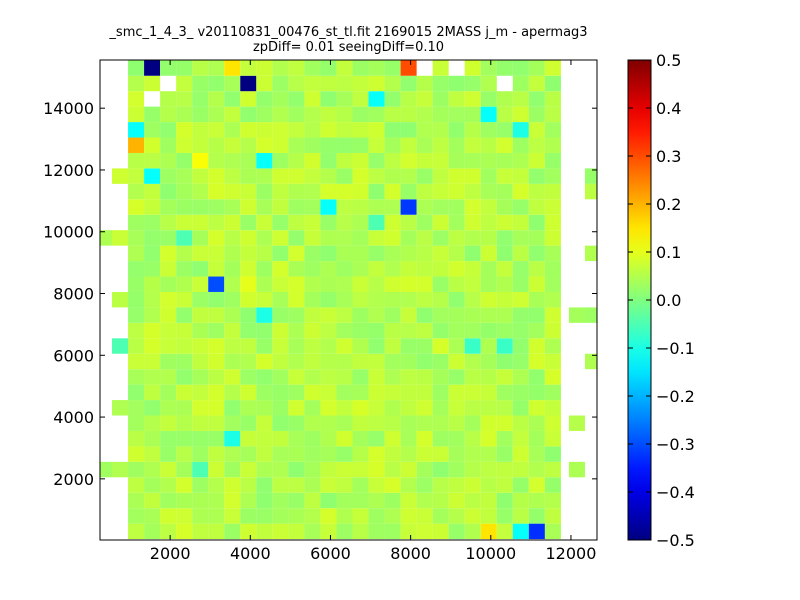 The height and width of the screenshot is (600, 800). What do you see at coordinates (668, 204) in the screenshot?
I see `colorbar-tick-label: 0.2` at bounding box center [668, 204].